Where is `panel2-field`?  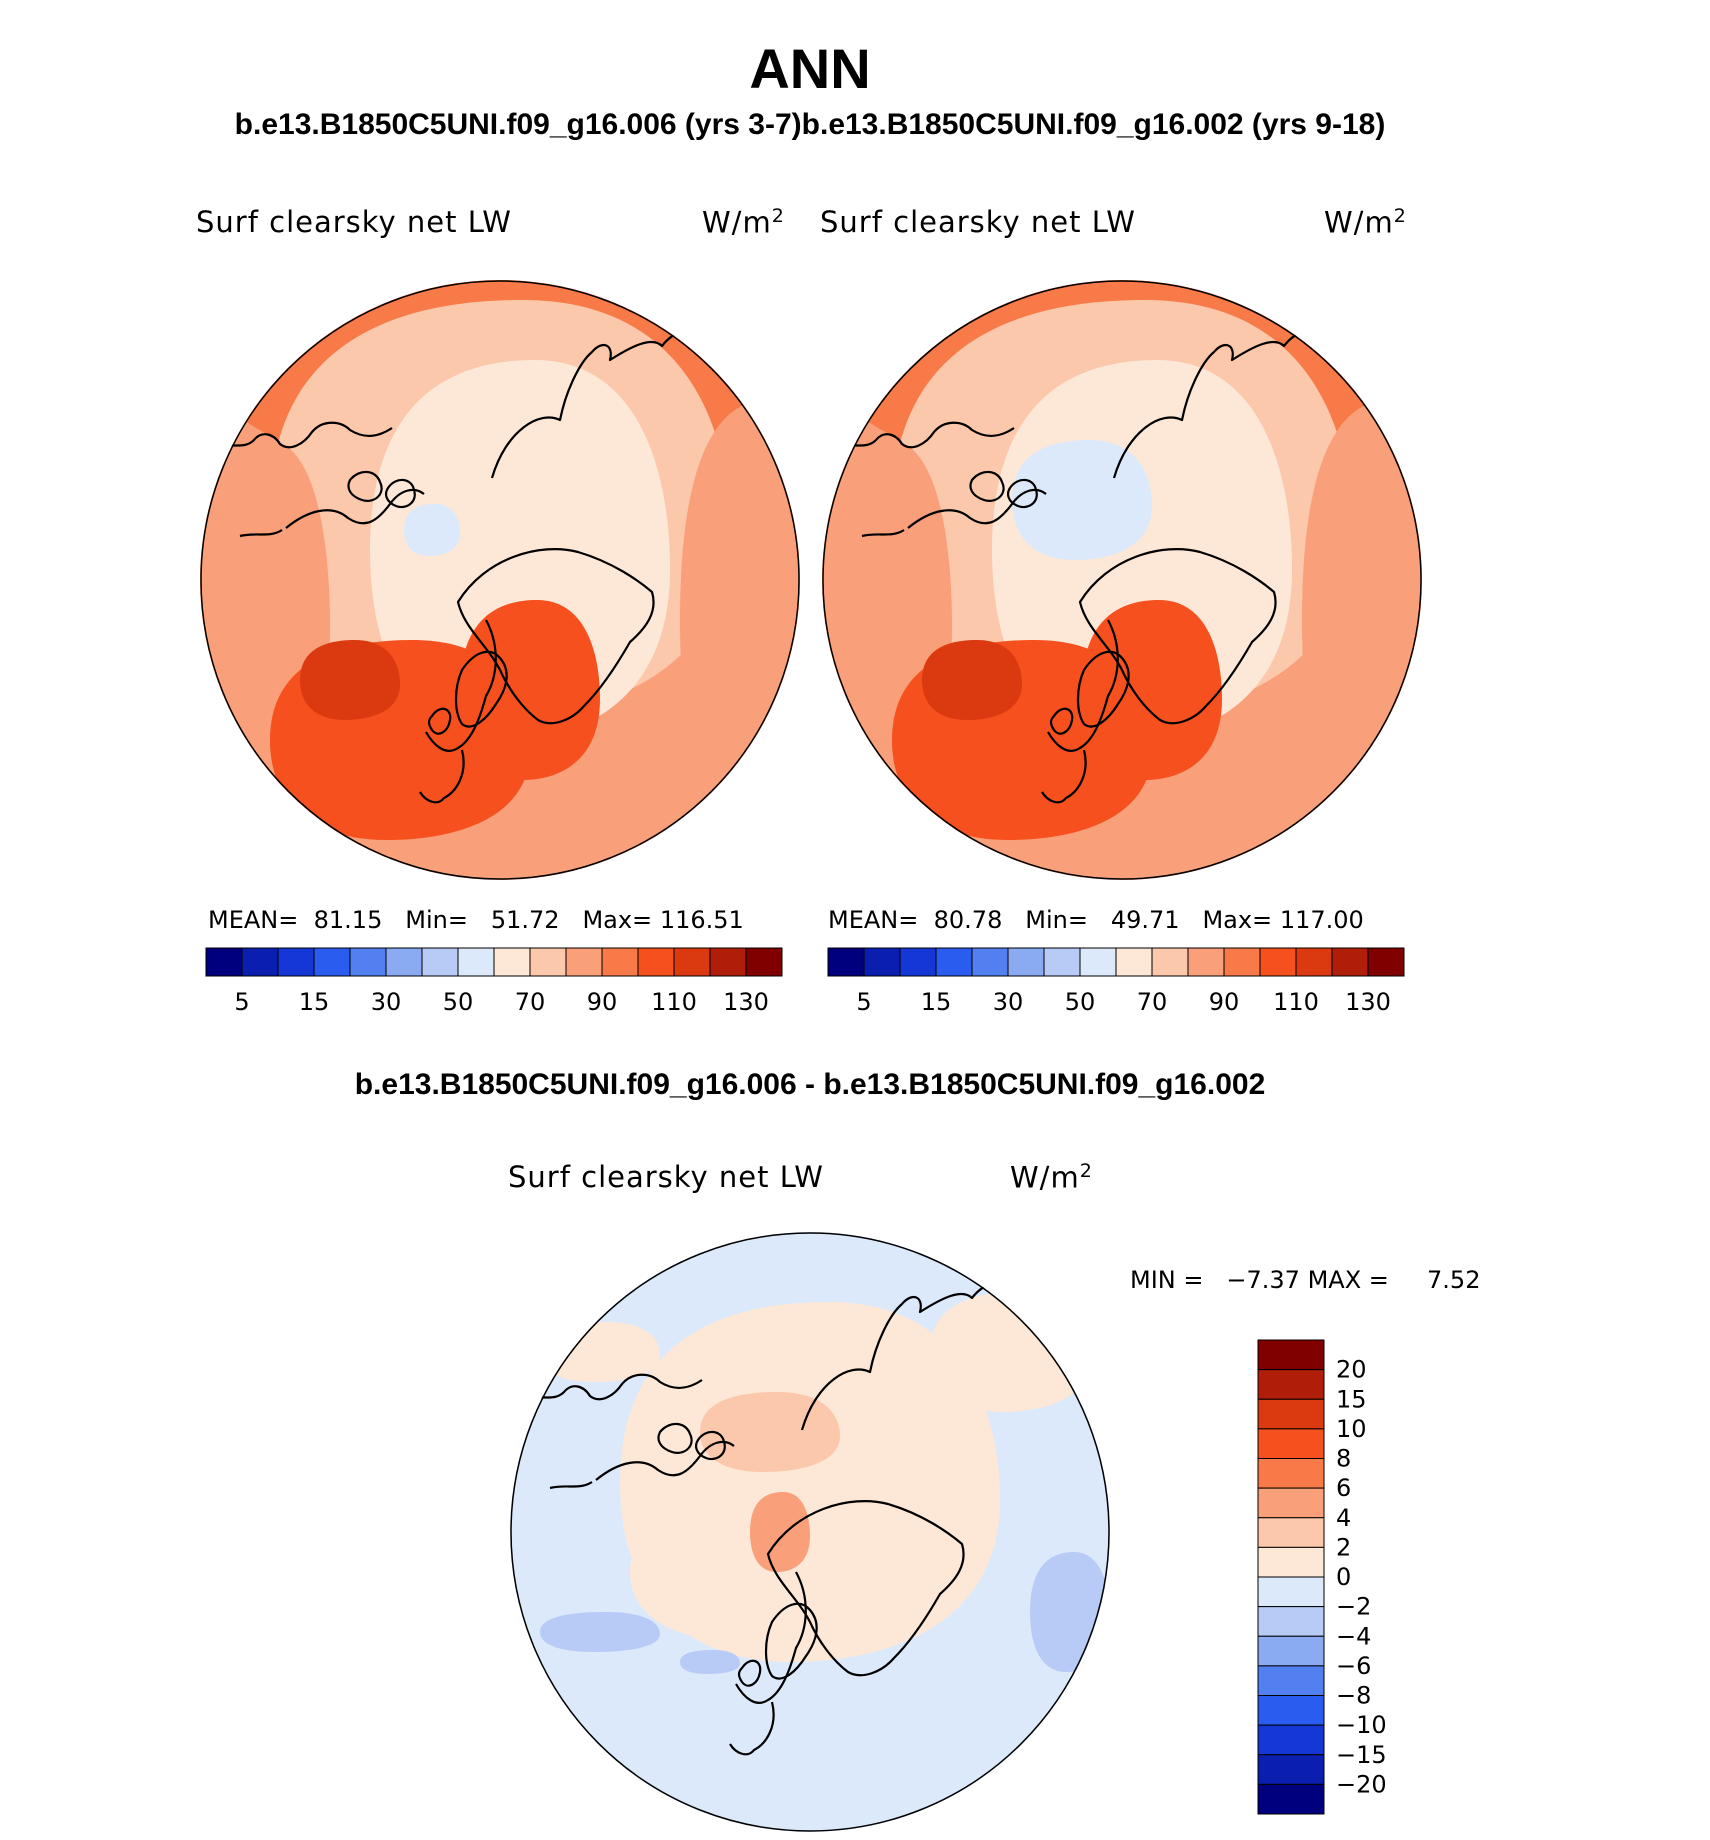
panel2-field is located at coordinates (1122, 580).